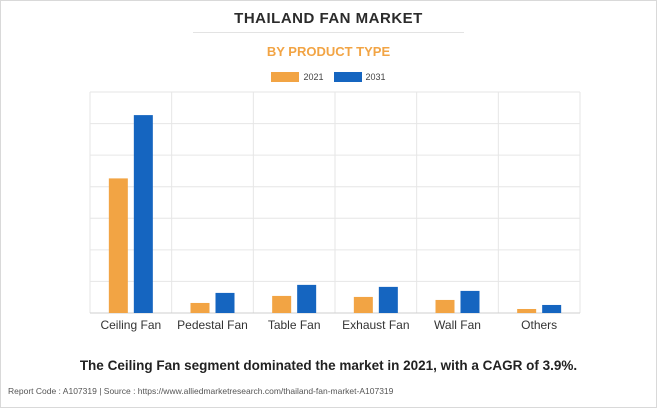 The height and width of the screenshot is (408, 657). I want to click on bar-2021-wall-fan, so click(445, 306).